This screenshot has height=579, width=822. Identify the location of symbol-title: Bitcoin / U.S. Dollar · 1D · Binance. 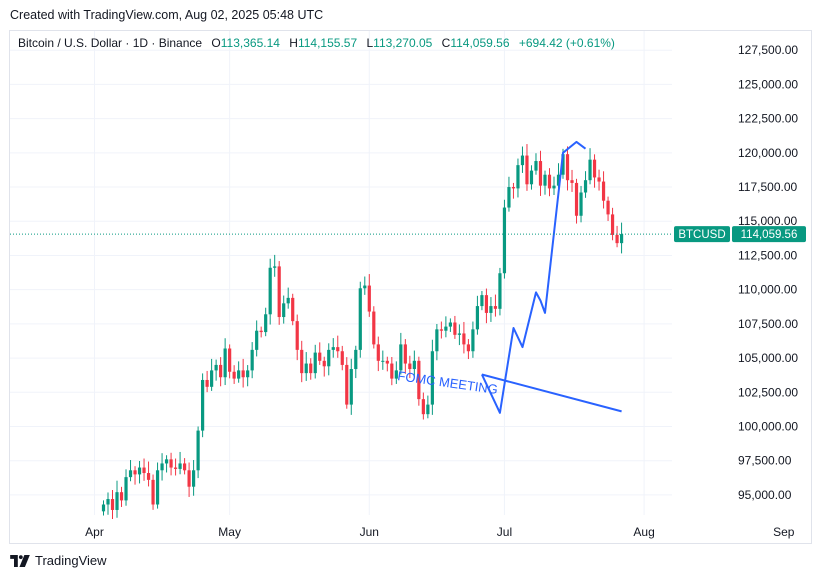
(110, 43).